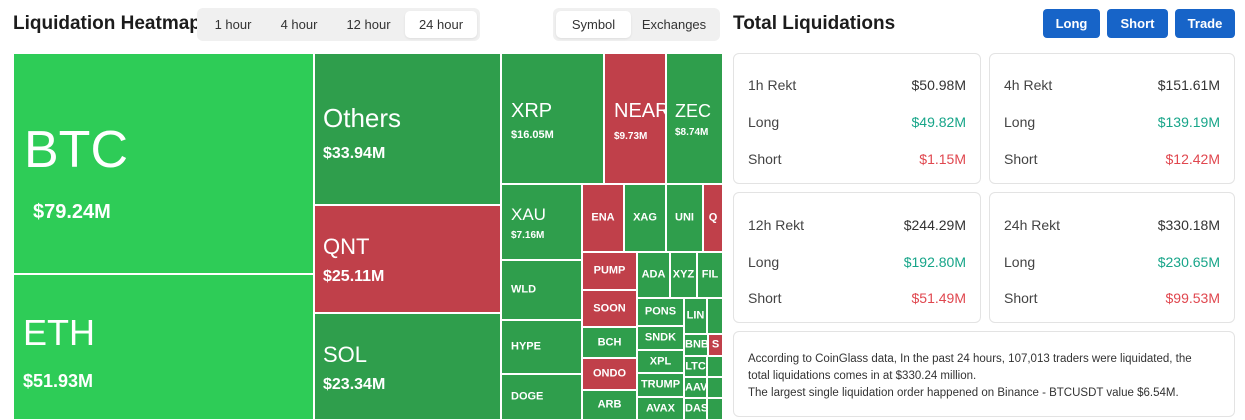 The width and height of the screenshot is (1245, 420). What do you see at coordinates (407, 259) in the screenshot?
I see `tile-qnt: QNT $25.11M` at bounding box center [407, 259].